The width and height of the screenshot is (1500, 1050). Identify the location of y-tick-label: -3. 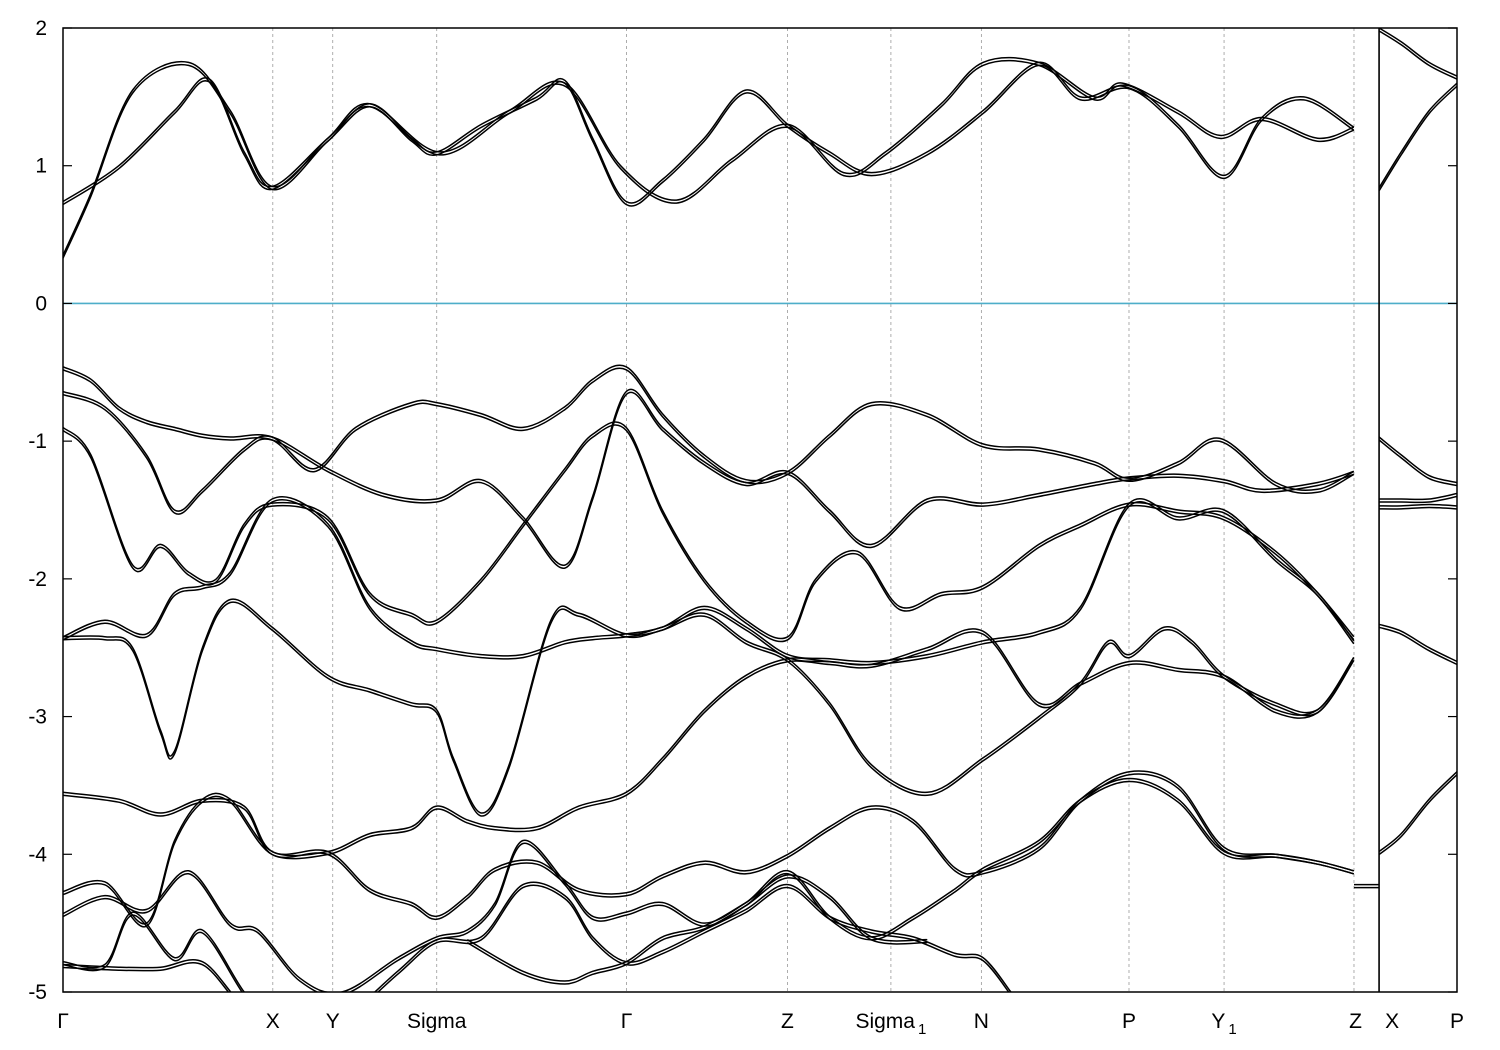
(37, 717).